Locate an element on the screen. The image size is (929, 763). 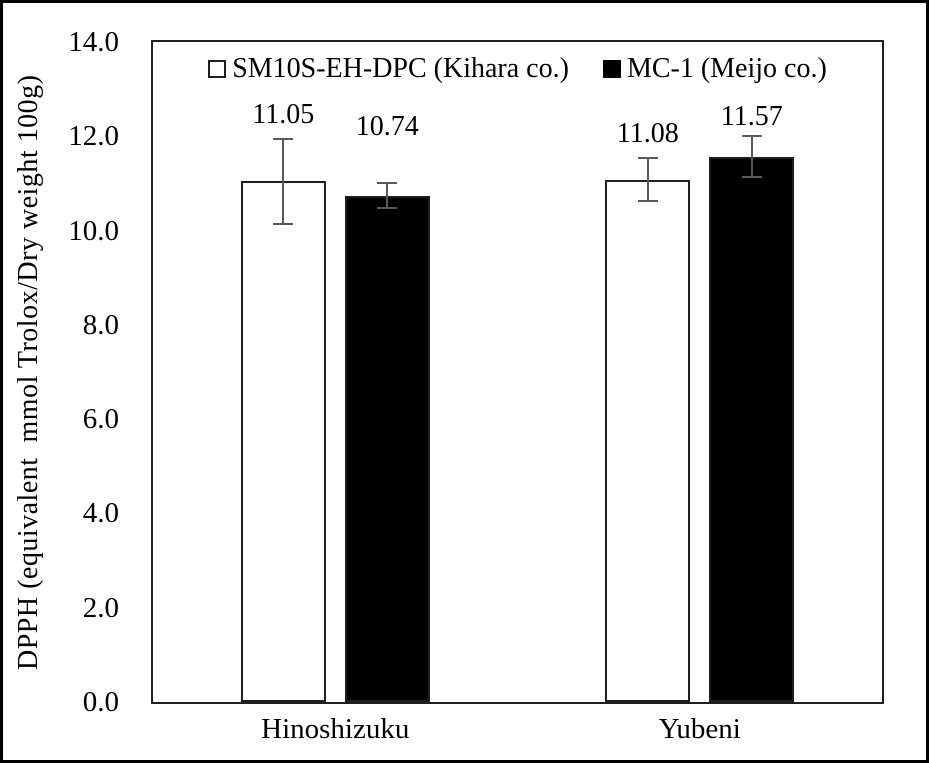
y-axis-tick-label: 14.0 is located at coordinates (93, 42).